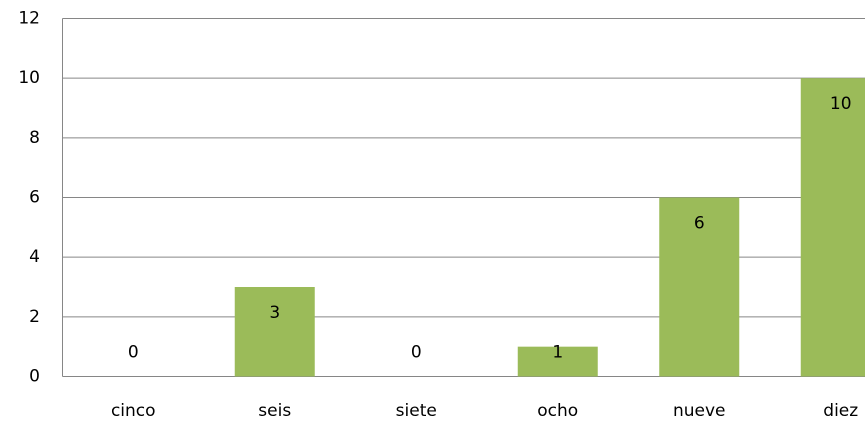  Describe the element at coordinates (34, 317) in the screenshot. I see `y-tick-label: 2` at that location.